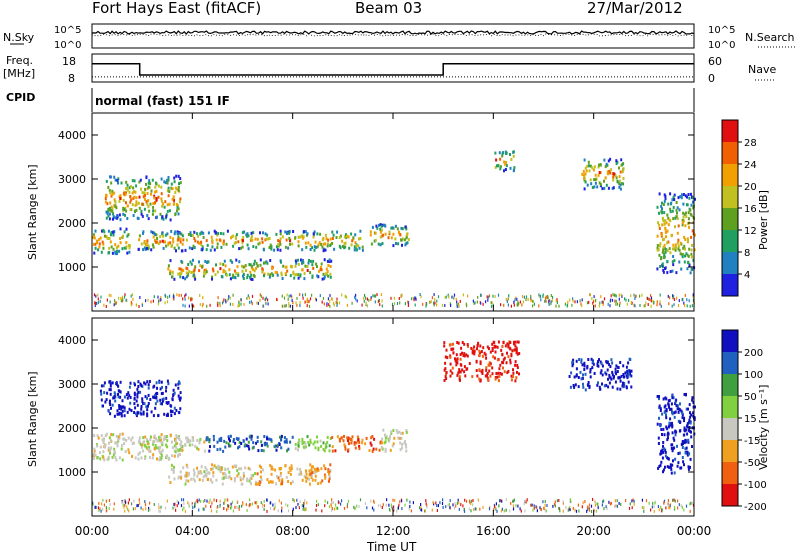  What do you see at coordinates (694, 531) in the screenshot?
I see `xtick-label: 00:00` at bounding box center [694, 531].